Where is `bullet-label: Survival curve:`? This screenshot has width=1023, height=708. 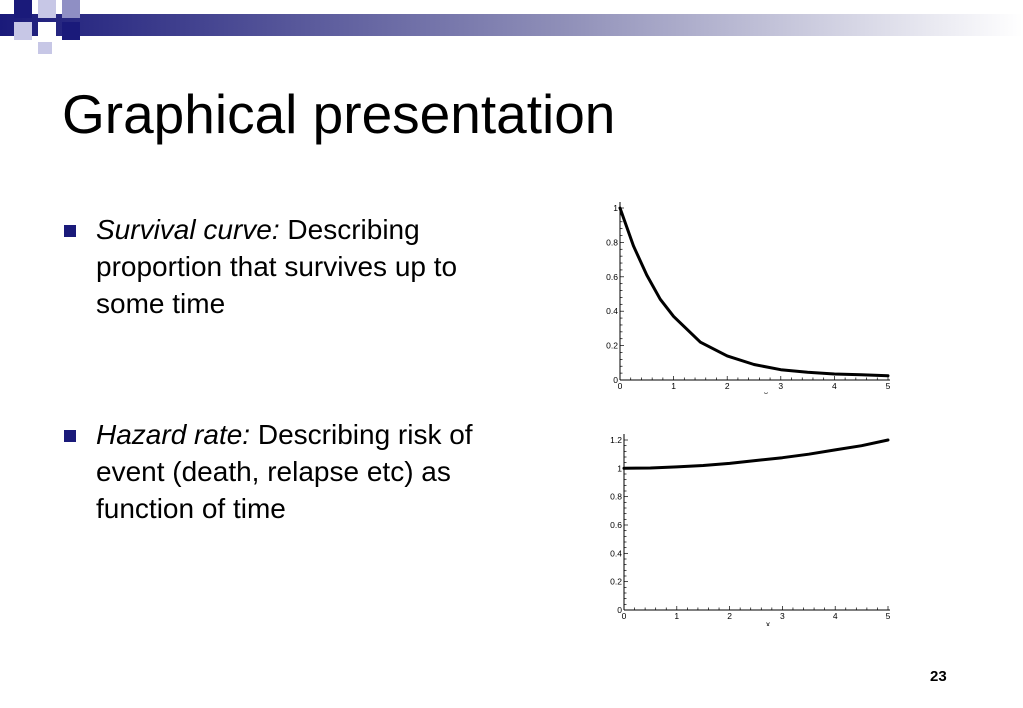
bullet-label: Survival curve: is located at coordinates (188, 229).